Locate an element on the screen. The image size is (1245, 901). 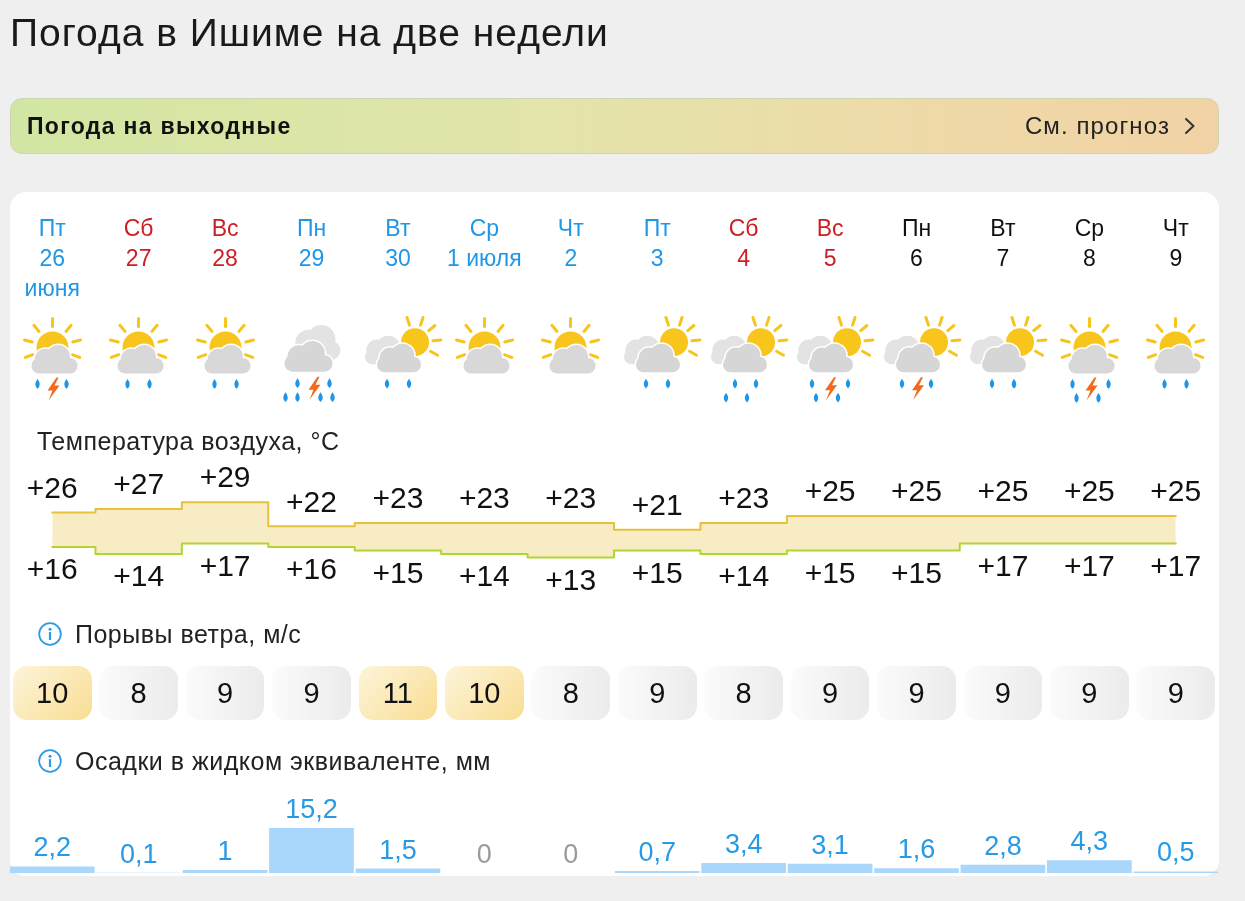
text: Погода на выходные is located at coordinates (159, 126).